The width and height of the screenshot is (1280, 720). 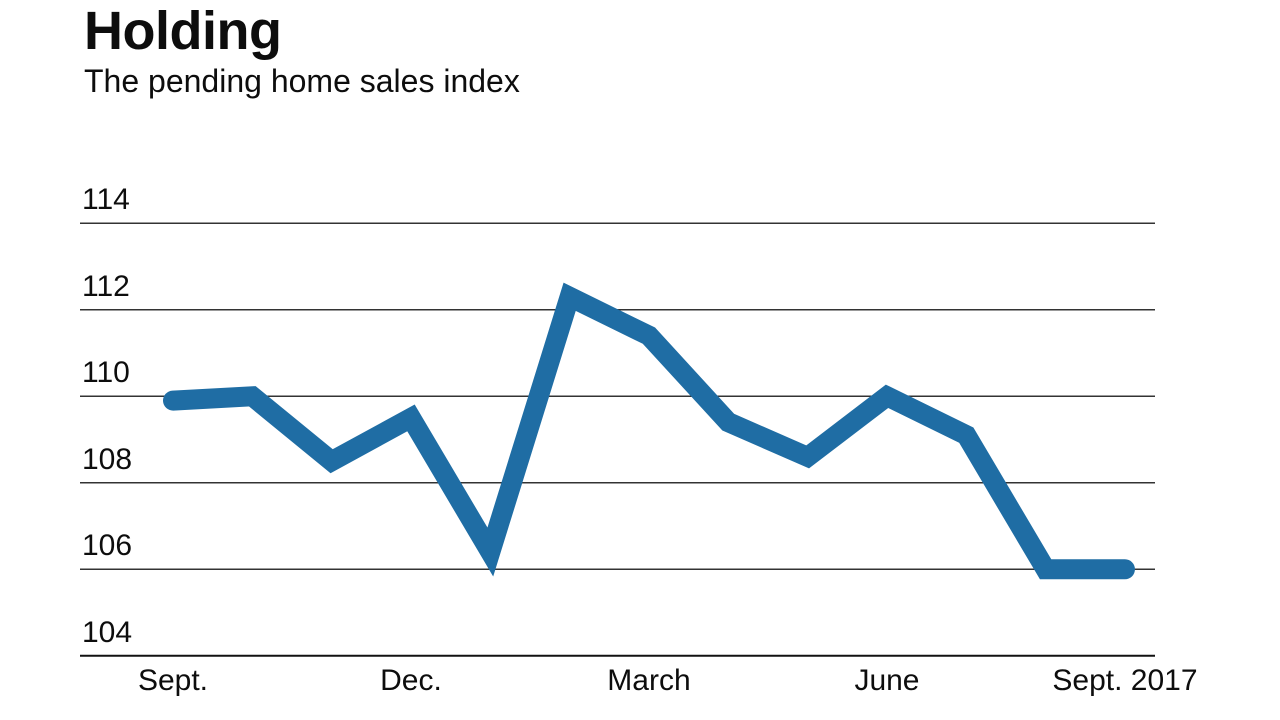 What do you see at coordinates (106, 200) in the screenshot?
I see `y-tick-label: 114` at bounding box center [106, 200].